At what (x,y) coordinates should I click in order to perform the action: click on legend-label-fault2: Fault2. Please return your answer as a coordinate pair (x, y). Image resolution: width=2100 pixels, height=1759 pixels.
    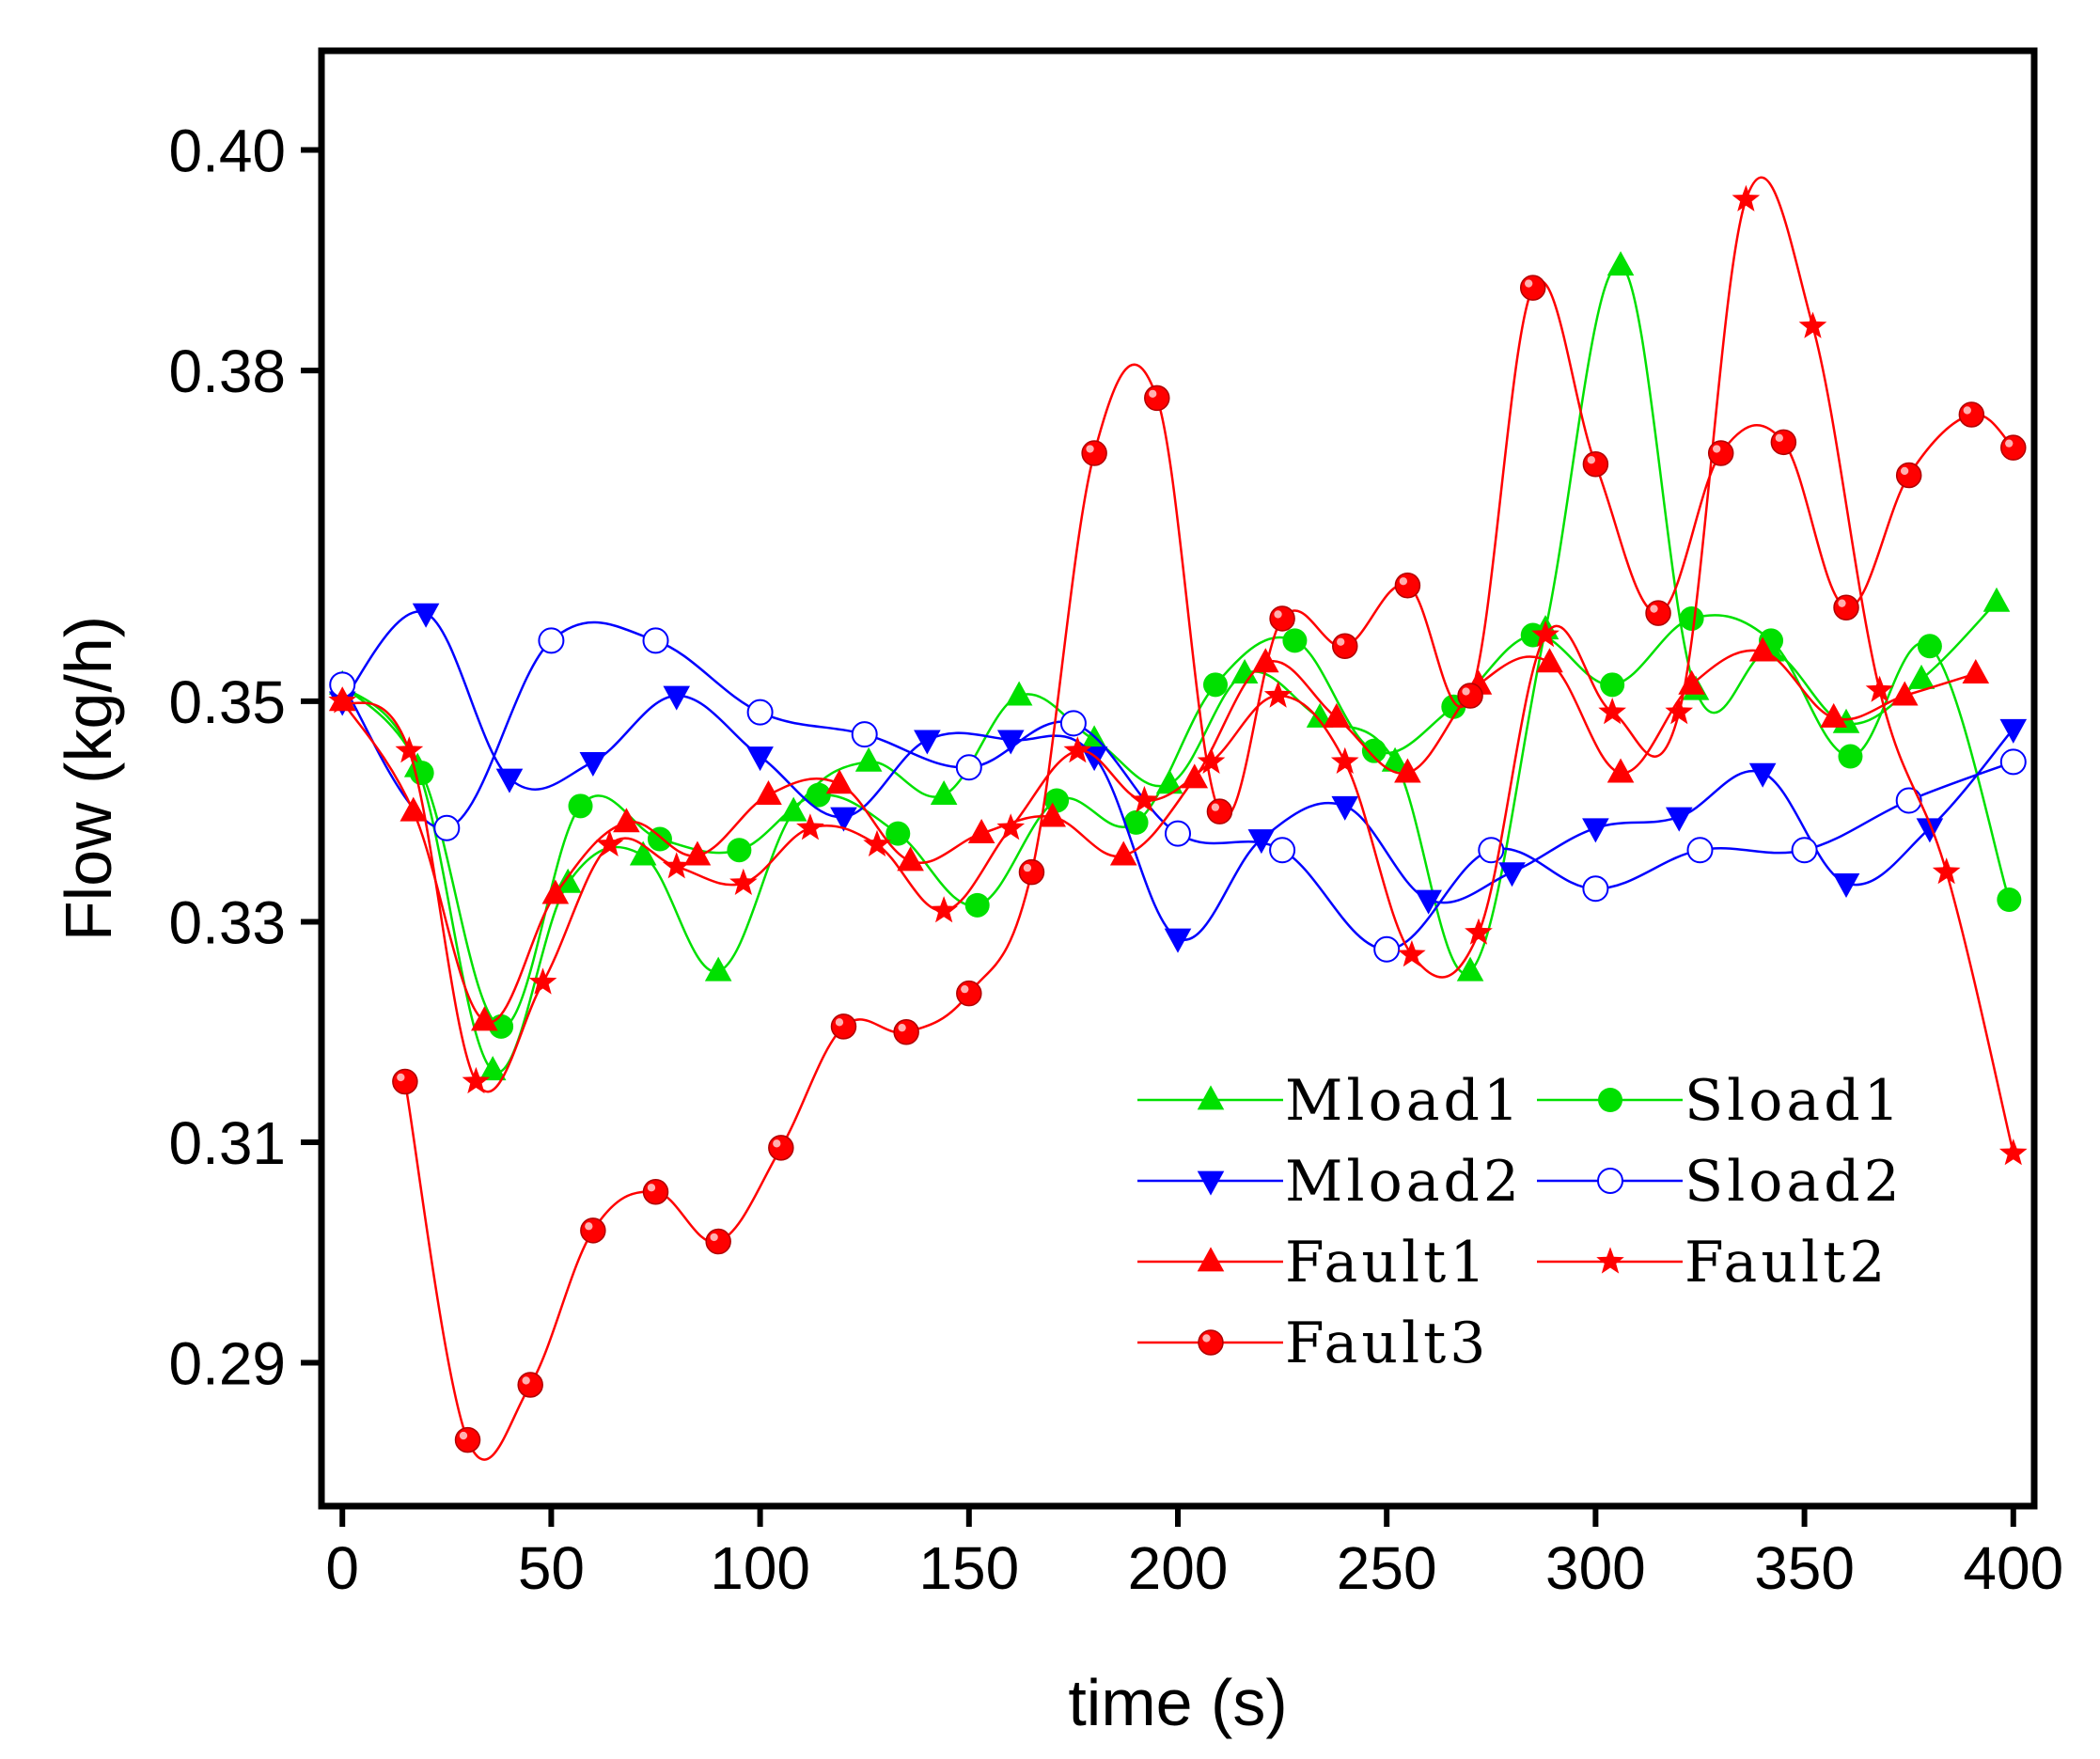
    Looking at the image, I should click on (1786, 1263).